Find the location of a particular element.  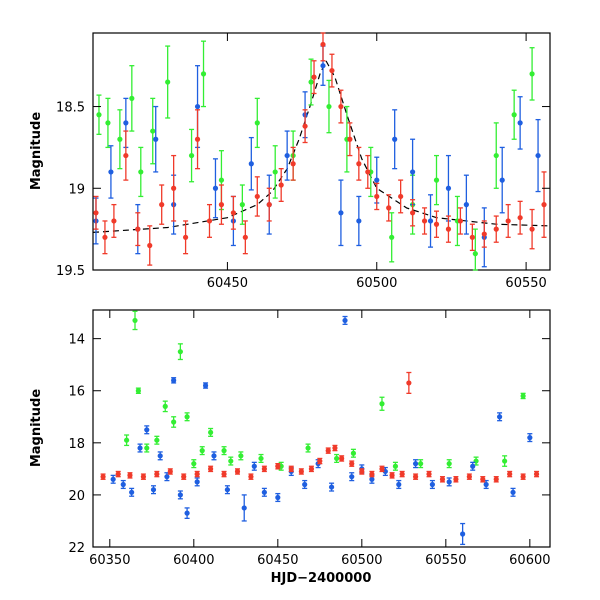

bottom-y-tick-label: 16 is located at coordinates (76, 392).